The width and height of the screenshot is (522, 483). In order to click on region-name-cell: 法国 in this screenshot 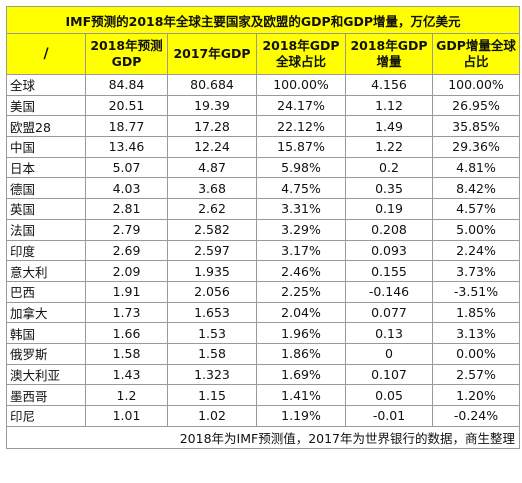, I will do `click(46, 229)`.